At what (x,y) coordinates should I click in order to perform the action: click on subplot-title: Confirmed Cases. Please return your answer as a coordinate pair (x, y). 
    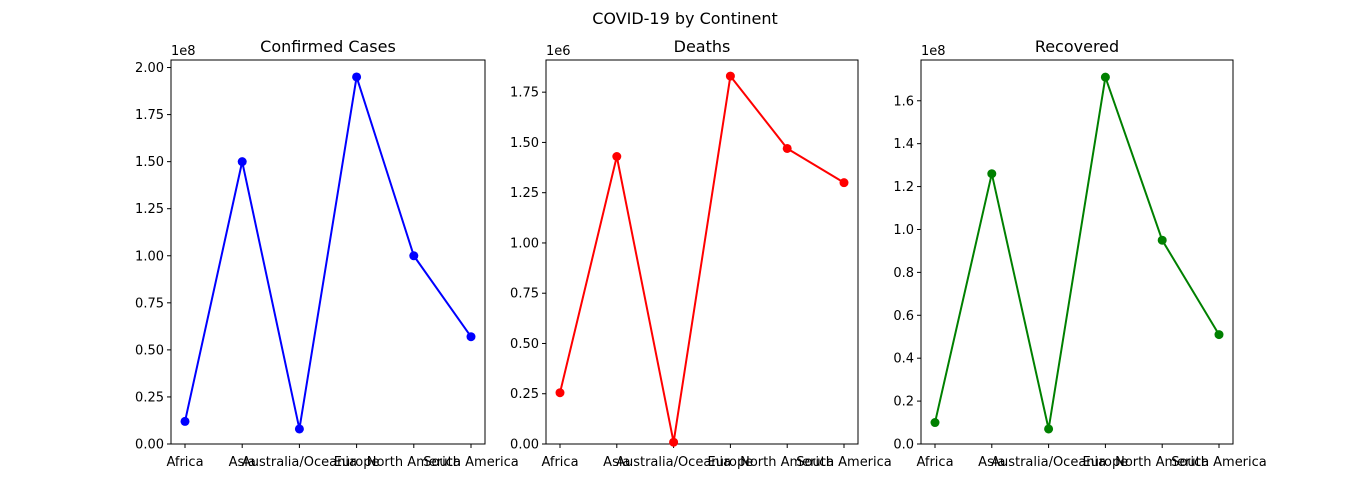
    Looking at the image, I should click on (328, 46).